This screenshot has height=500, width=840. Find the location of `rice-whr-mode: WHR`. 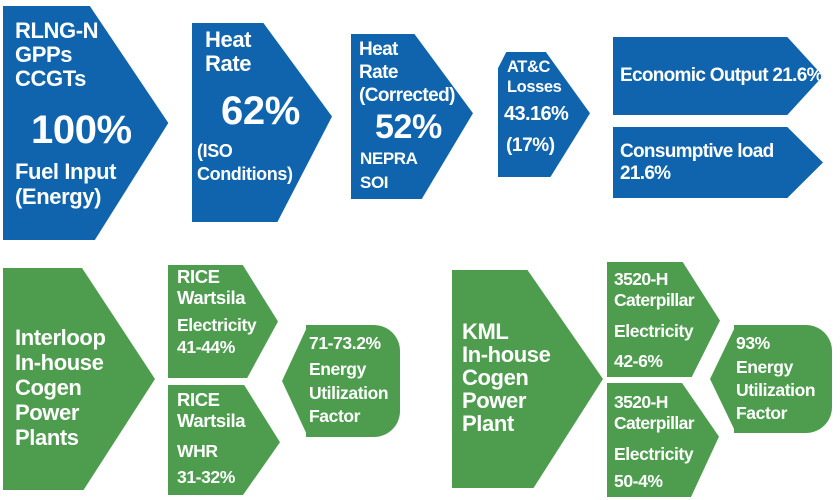

rice-whr-mode: WHR is located at coordinates (197, 451).